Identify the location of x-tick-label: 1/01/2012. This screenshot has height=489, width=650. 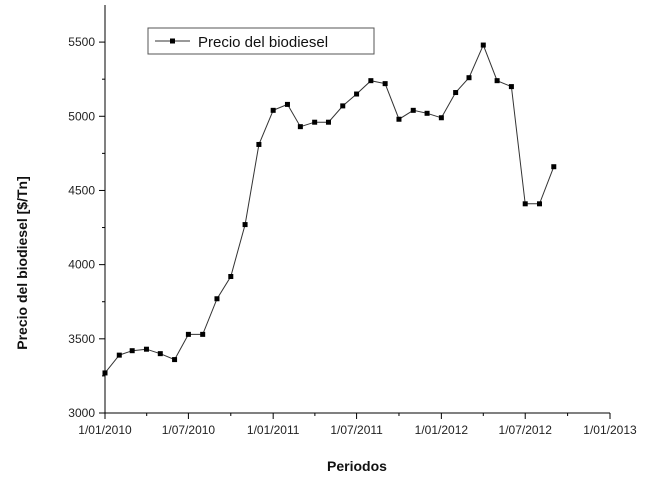
(442, 430).